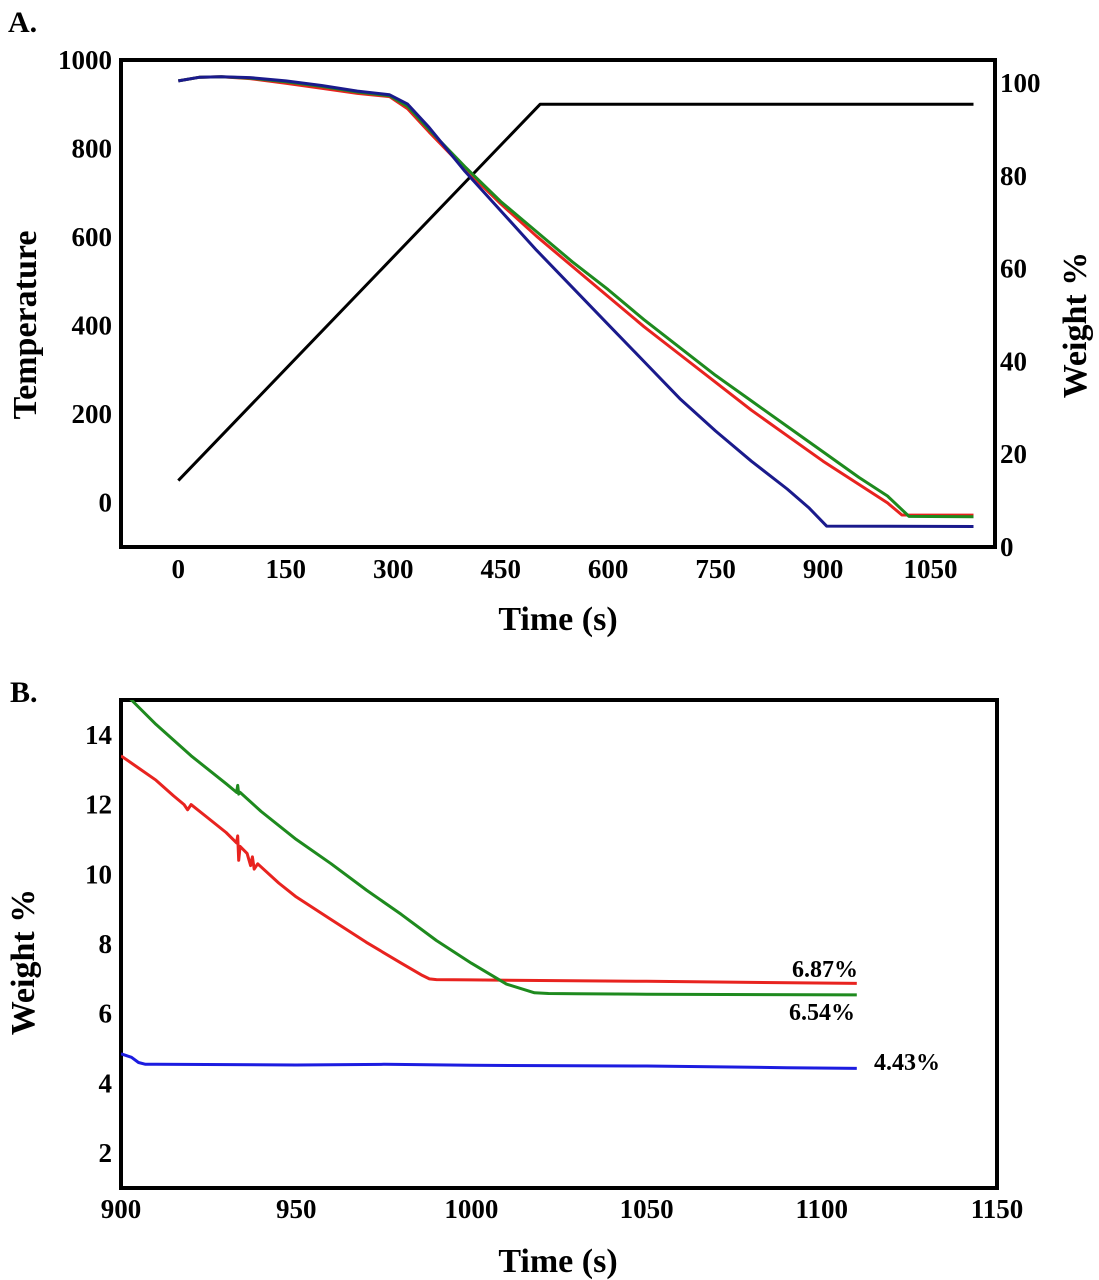 This screenshot has width=1099, height=1280. What do you see at coordinates (98, 805) in the screenshot?
I see `panel-b-y-tick-label: 12` at bounding box center [98, 805].